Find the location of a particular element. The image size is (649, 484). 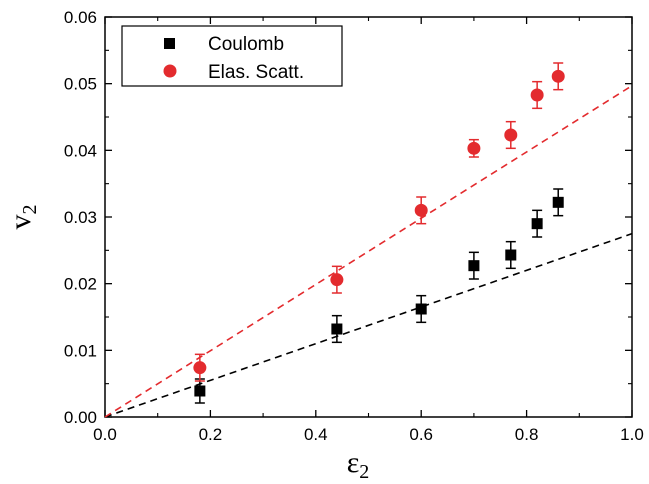

x-tick-label: 1.0 is located at coordinates (632, 434).